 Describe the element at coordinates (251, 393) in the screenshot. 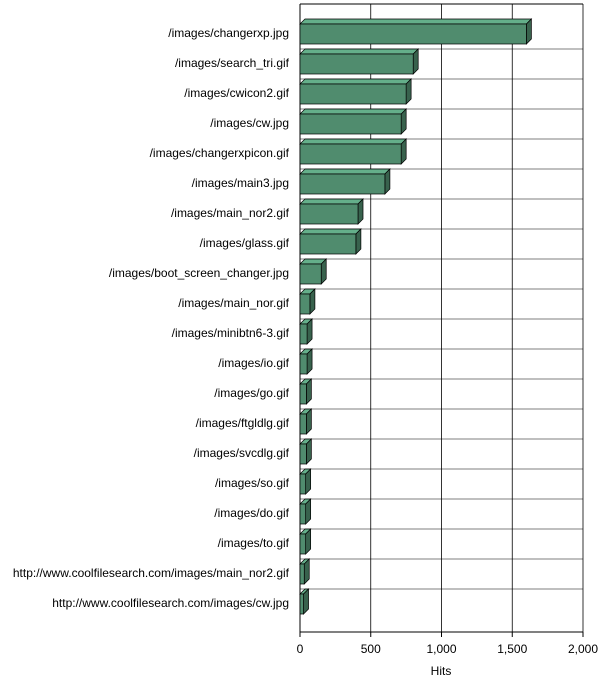

I see `y-tick-label: /images/go.gif` at that location.